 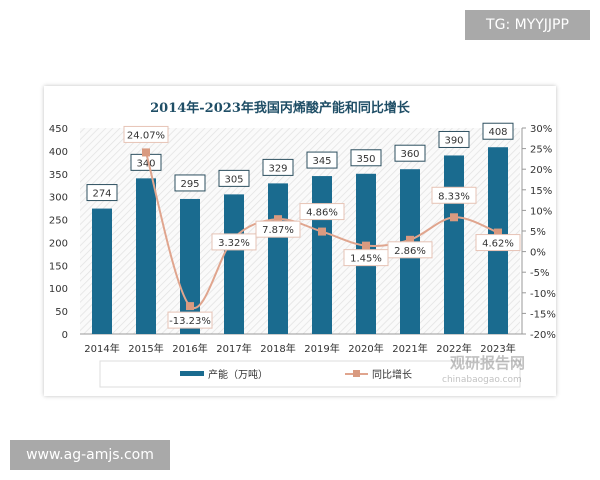 I want to click on bar-label: 390, so click(x=453, y=140).